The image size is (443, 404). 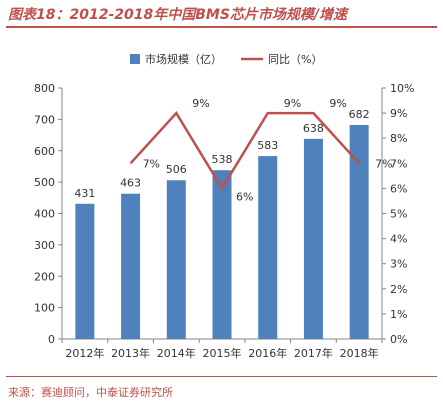 What do you see at coordinates (398, 113) in the screenshot?
I see `y2-tick-label: 9%` at bounding box center [398, 113].